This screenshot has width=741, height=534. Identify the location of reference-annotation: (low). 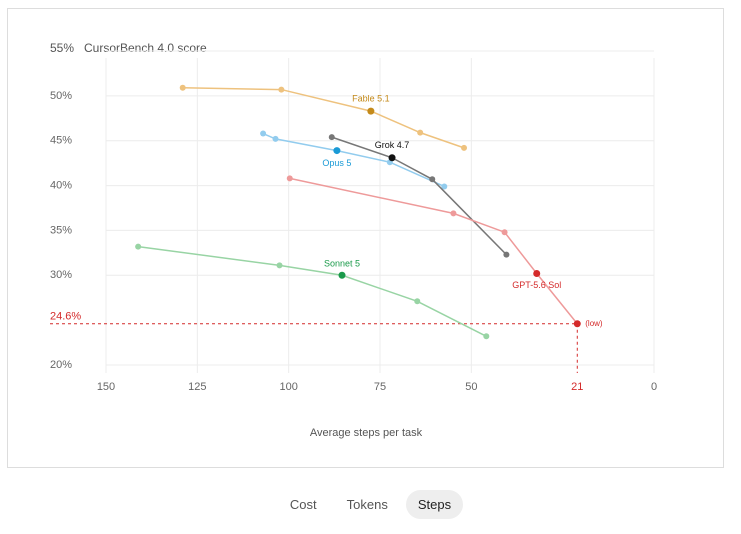
(594, 323).